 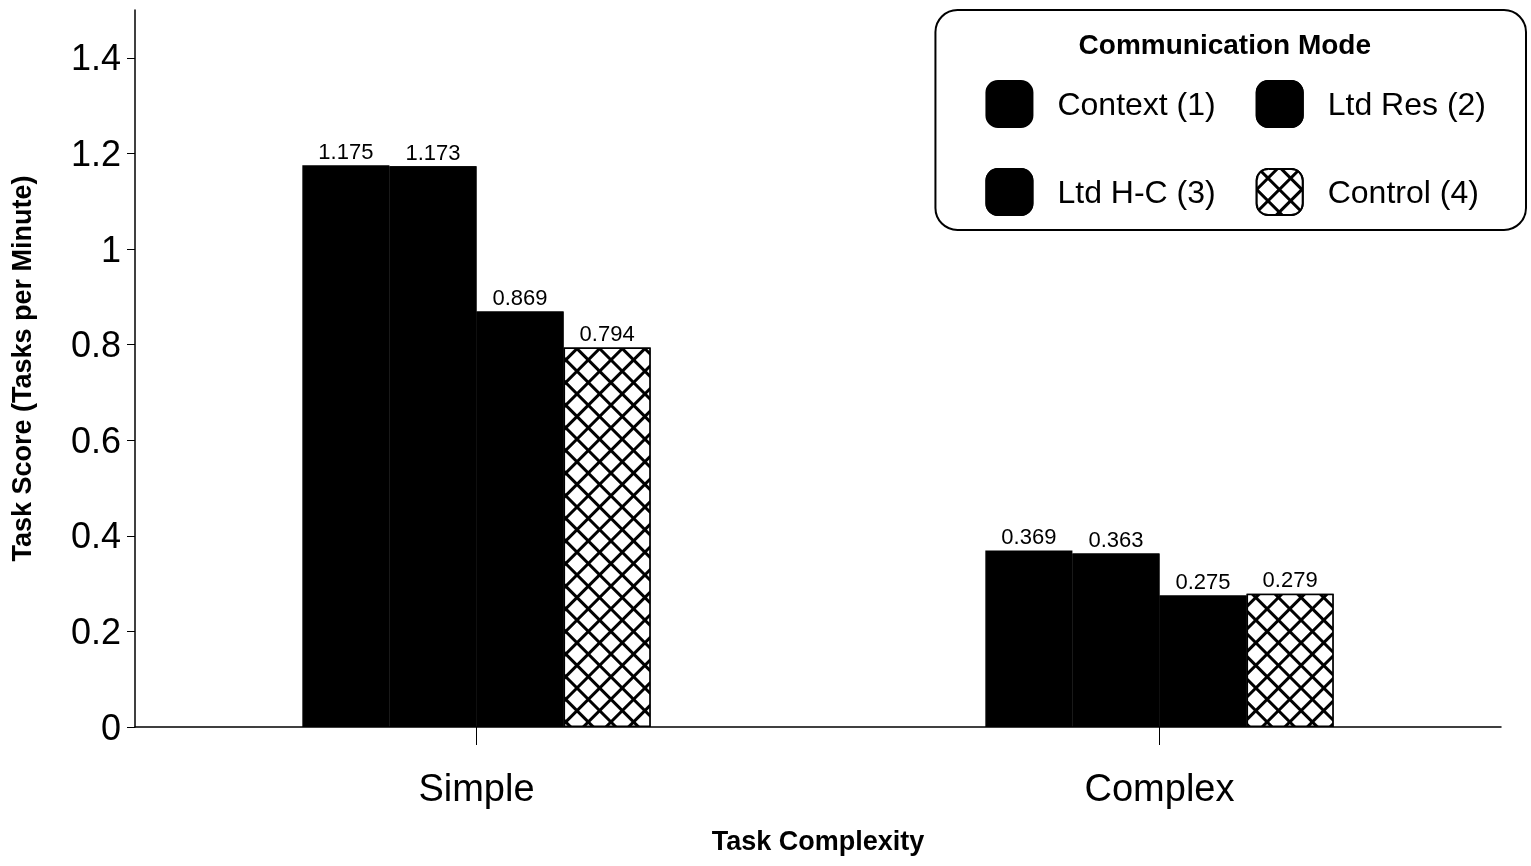 I want to click on legend-title: Communication Mode, so click(x=1225, y=44).